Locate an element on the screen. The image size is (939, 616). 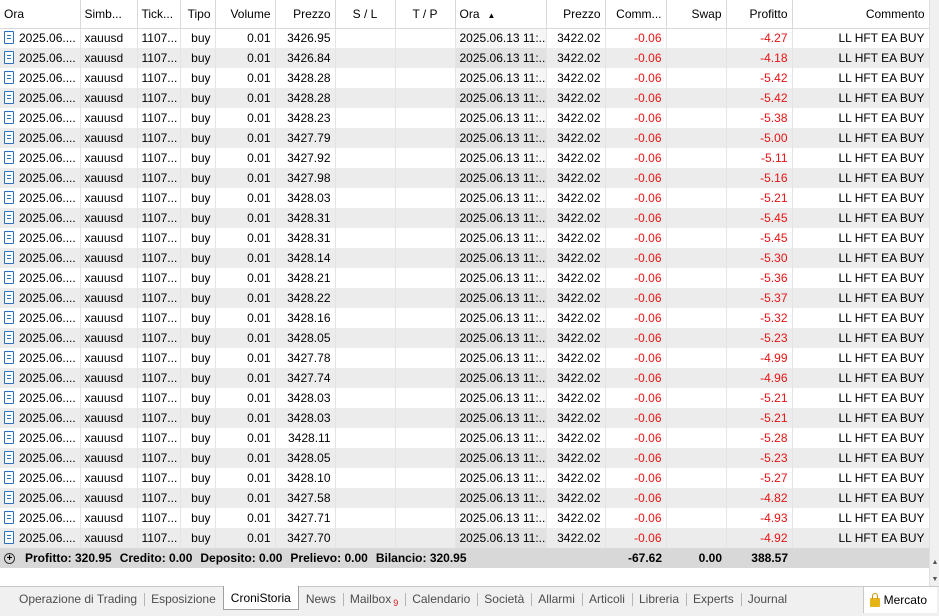
vertical-scrollbar: ▲ ▼ is located at coordinates (934, 295).